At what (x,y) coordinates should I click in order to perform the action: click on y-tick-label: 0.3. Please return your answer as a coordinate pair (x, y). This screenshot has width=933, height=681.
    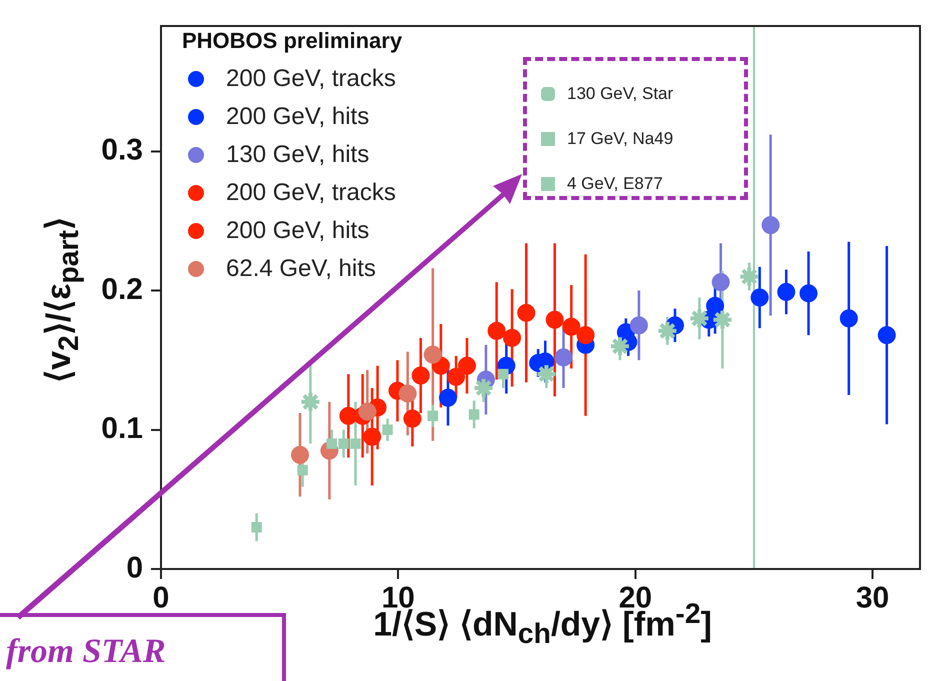
    Looking at the image, I should click on (122, 150).